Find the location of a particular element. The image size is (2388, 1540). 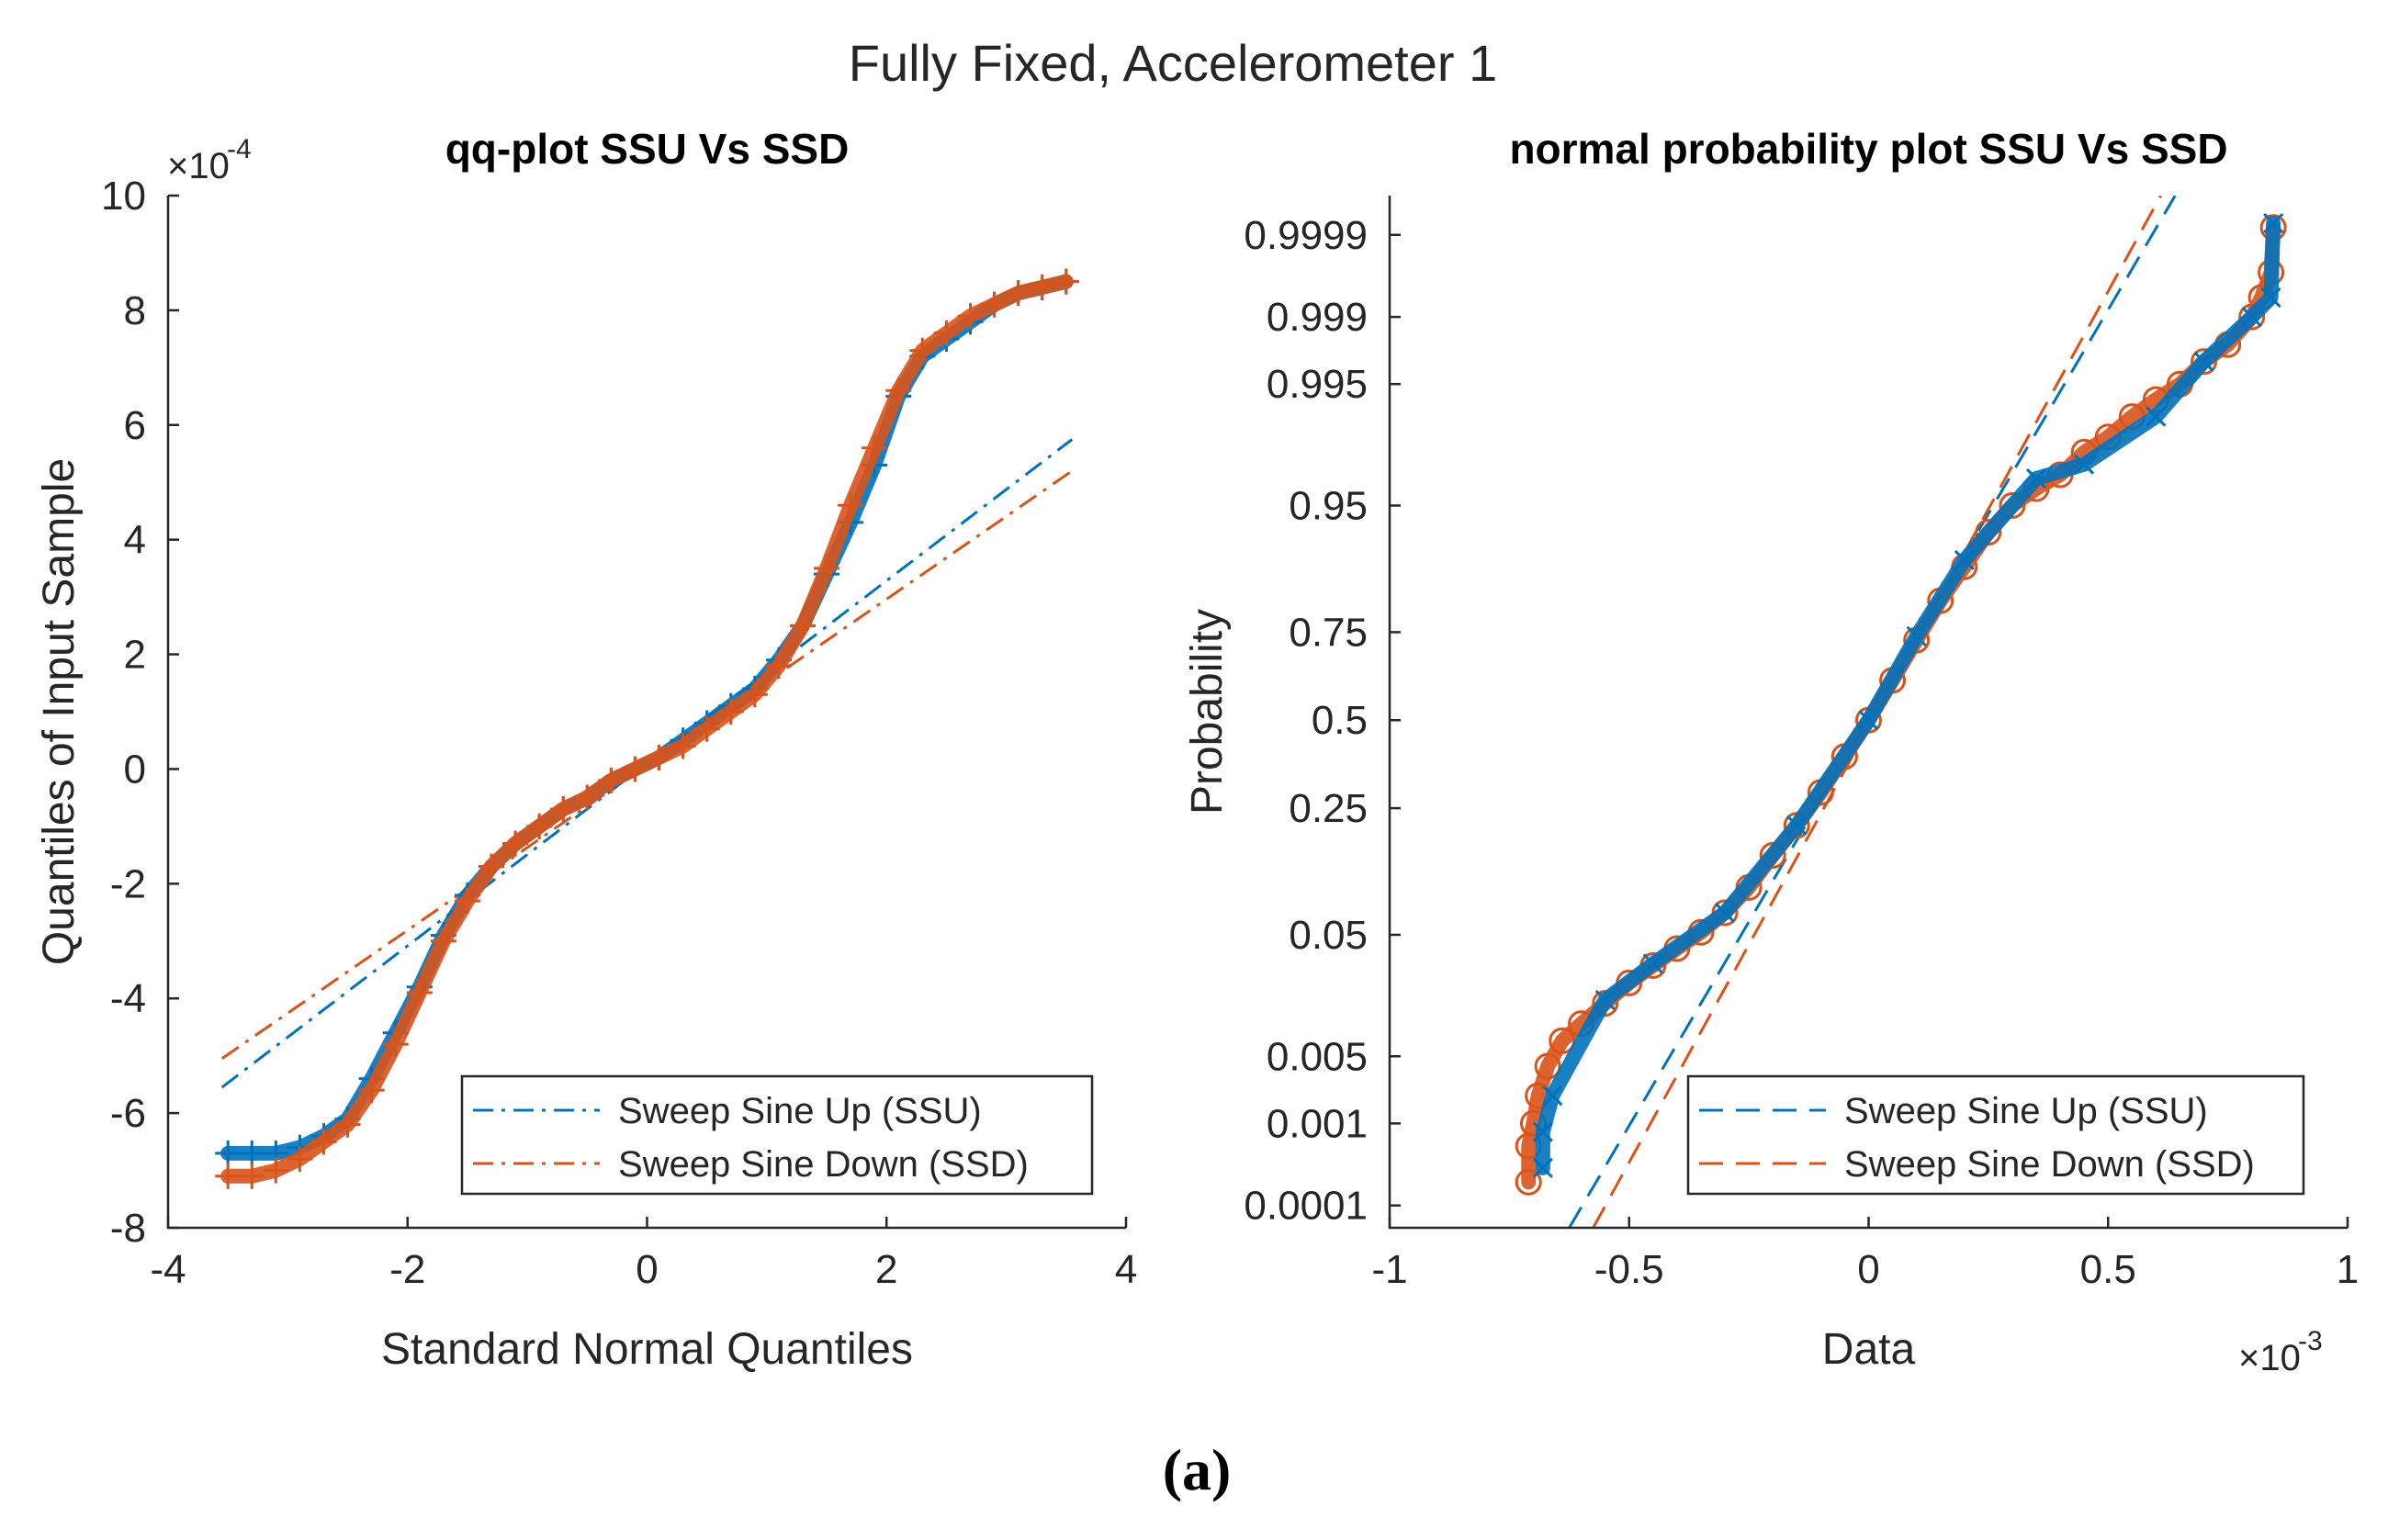

y-exponent-label: ×10 is located at coordinates (198, 166).